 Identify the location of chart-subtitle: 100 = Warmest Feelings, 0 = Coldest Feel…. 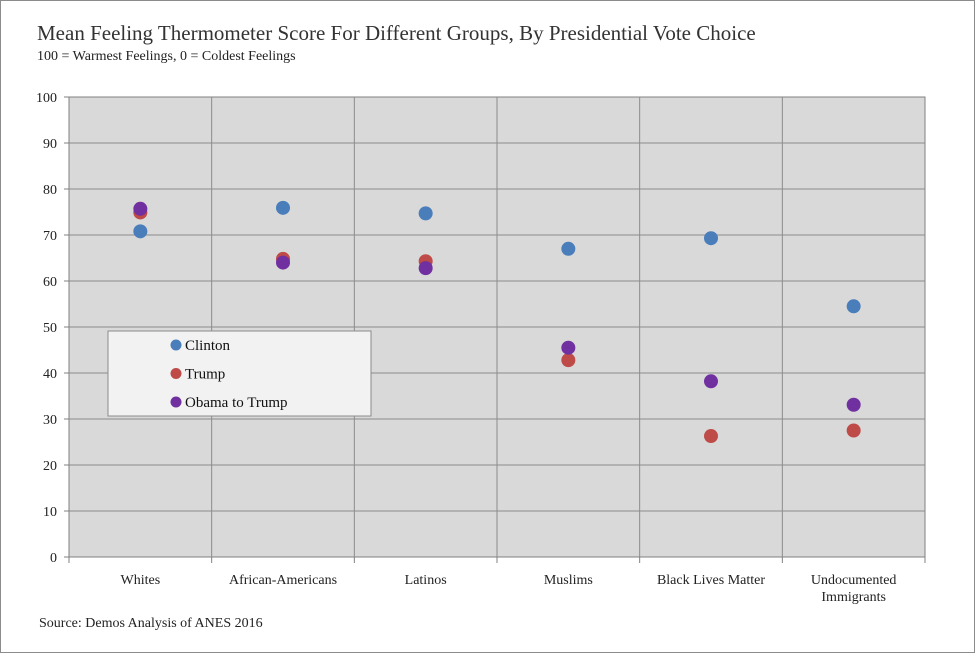
(166, 56).